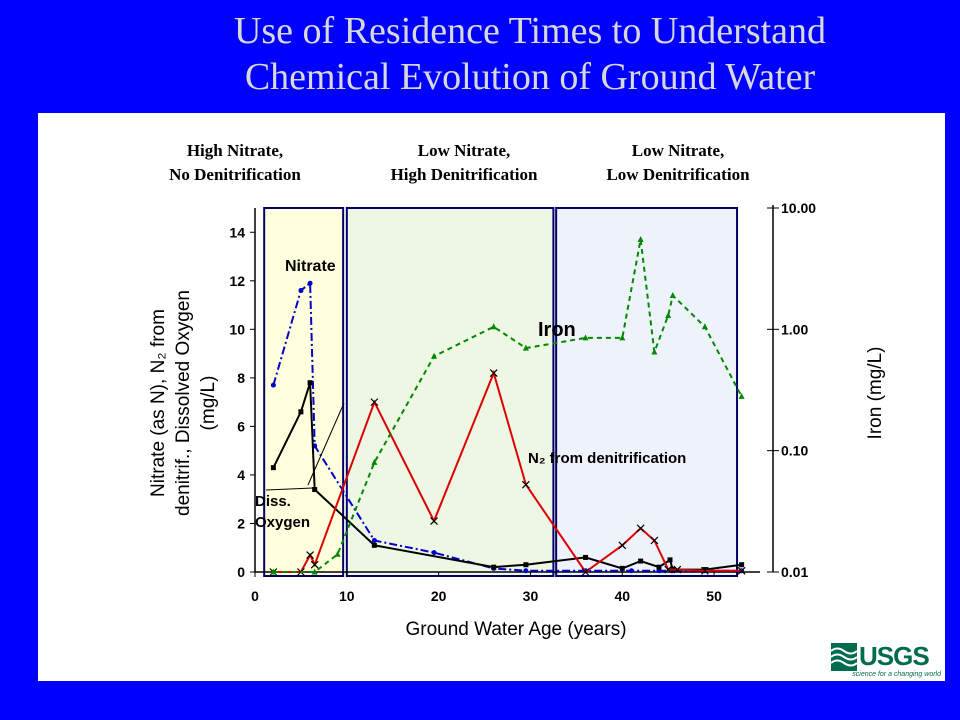 This screenshot has width=960, height=720. Describe the element at coordinates (607, 458) in the screenshot. I see `n2-annotation: N₂ from denitrification` at that location.